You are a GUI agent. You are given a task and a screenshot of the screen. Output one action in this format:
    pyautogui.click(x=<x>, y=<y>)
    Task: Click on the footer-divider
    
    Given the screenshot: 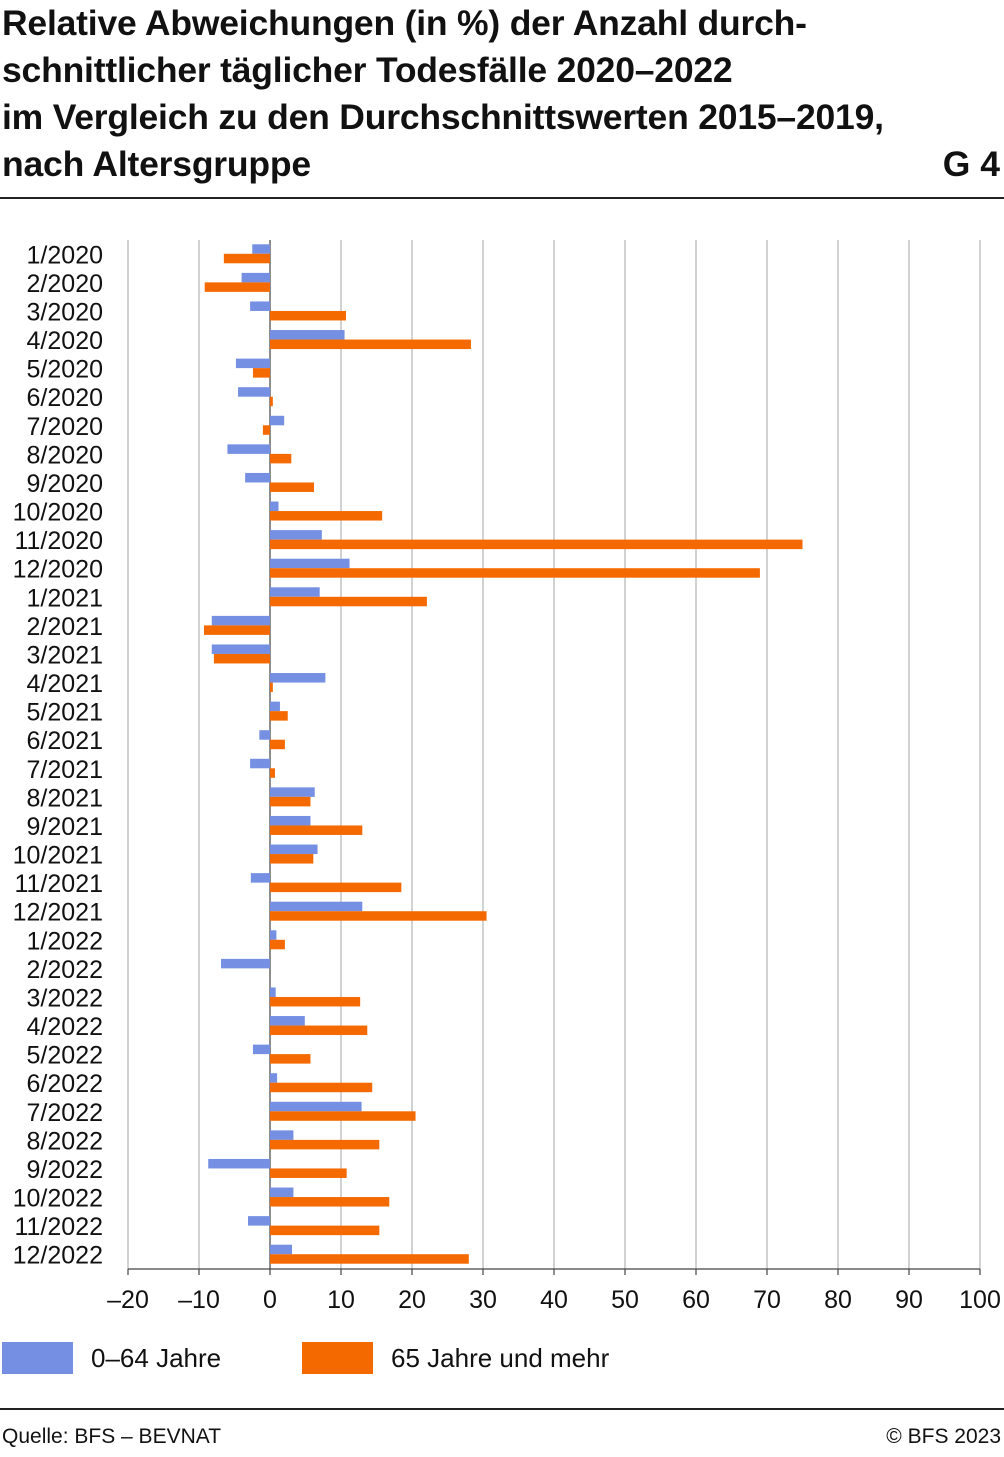 What is the action you would take?
    pyautogui.click(x=502, y=1409)
    